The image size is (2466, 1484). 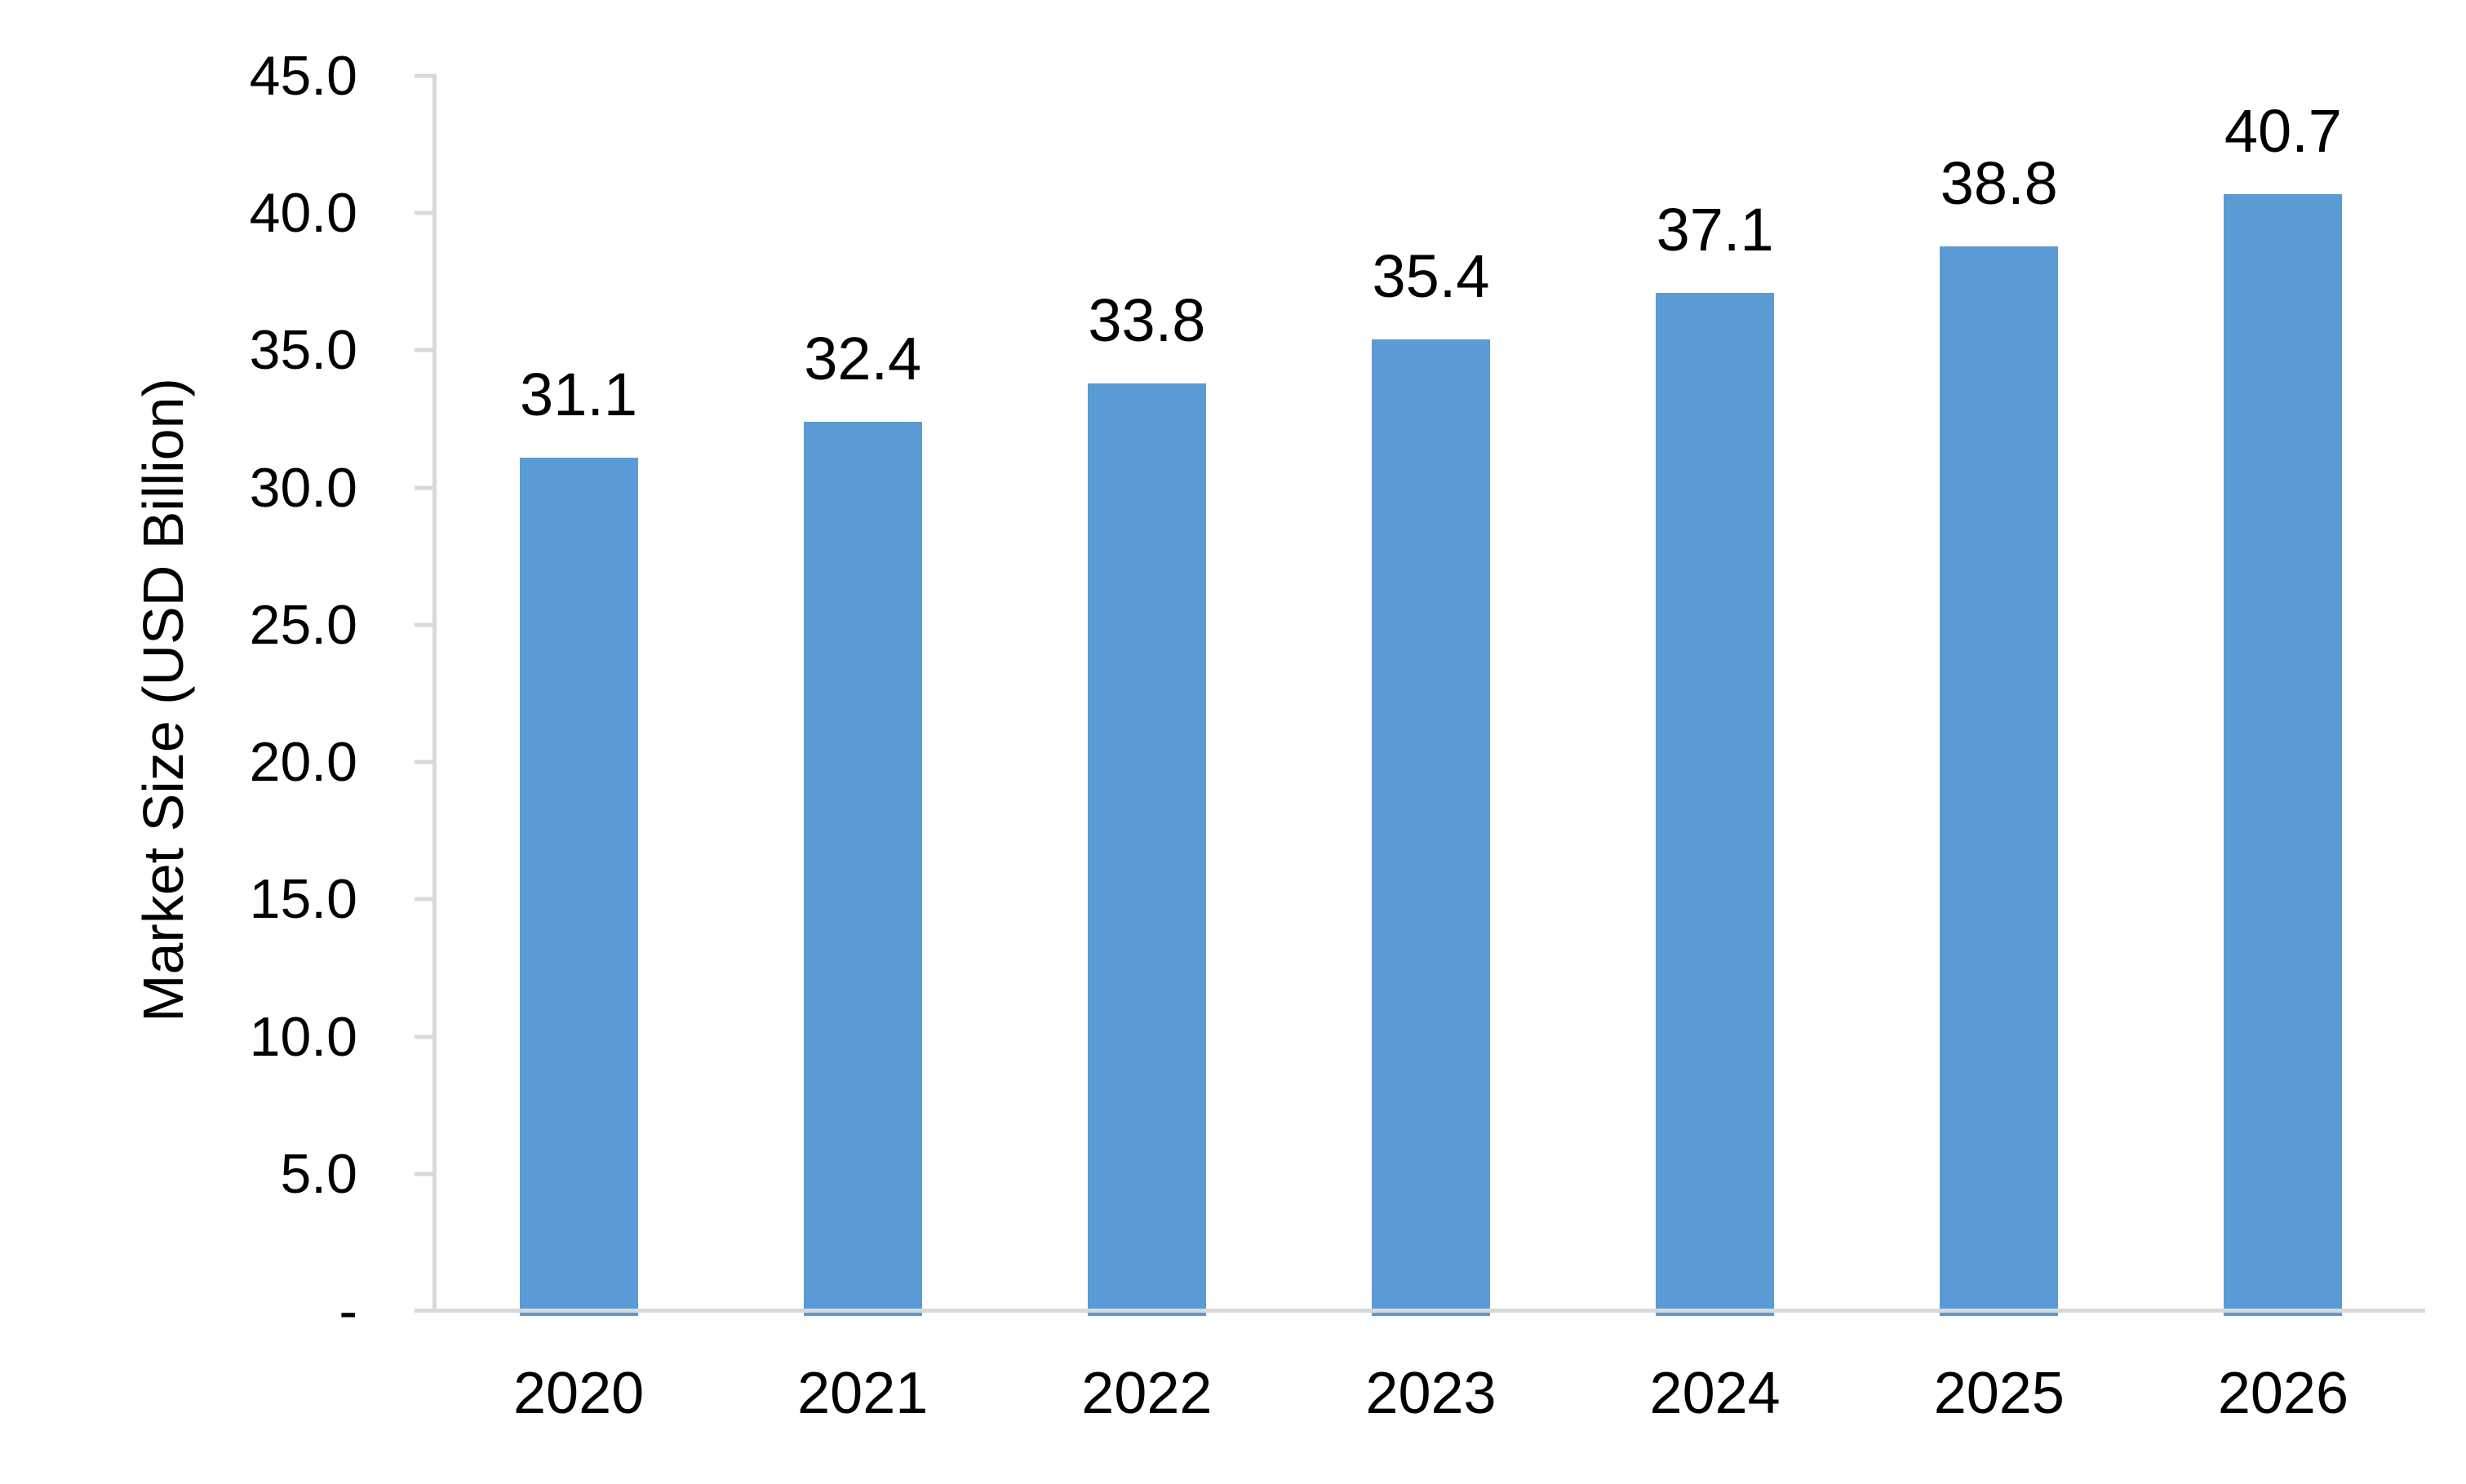 I want to click on bar-value-label: 40.7, so click(x=2283, y=130).